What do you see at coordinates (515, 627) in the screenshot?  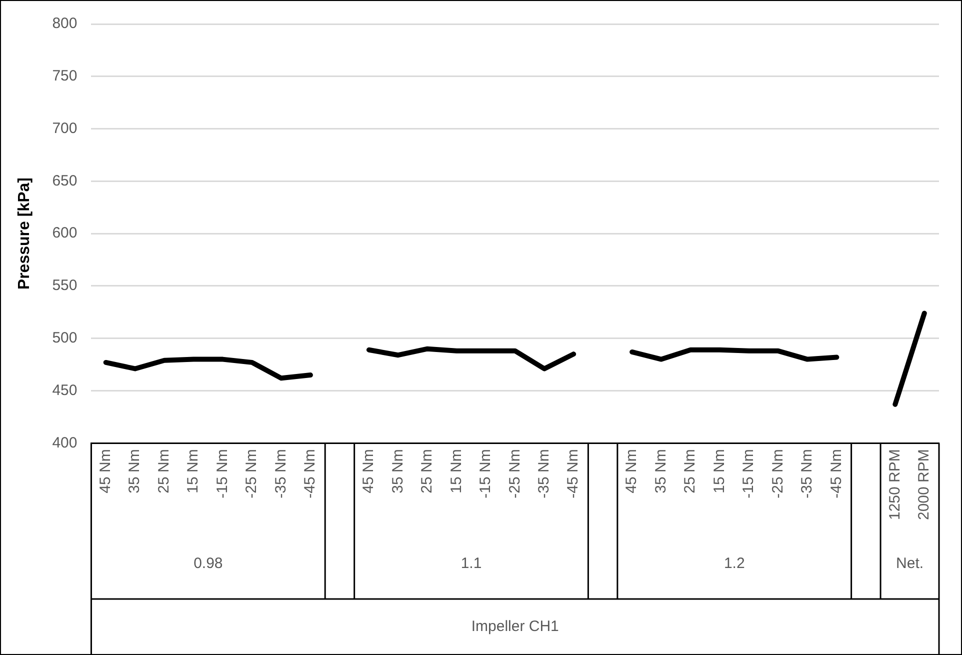 I see `text: Impeller CH1` at bounding box center [515, 627].